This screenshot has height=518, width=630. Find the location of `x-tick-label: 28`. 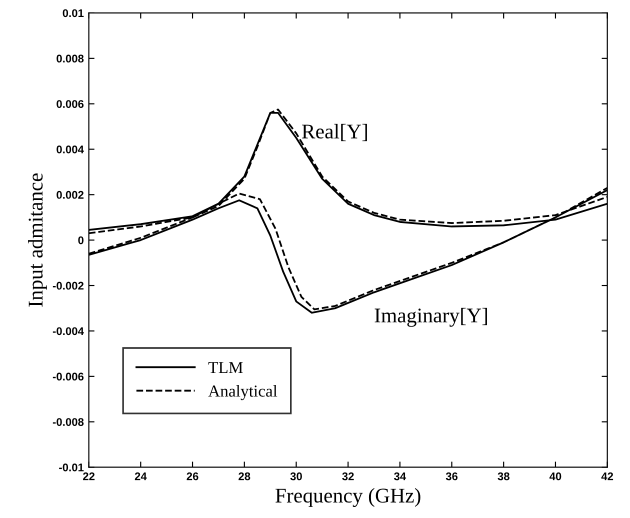

x-tick-label: 28 is located at coordinates (244, 476).